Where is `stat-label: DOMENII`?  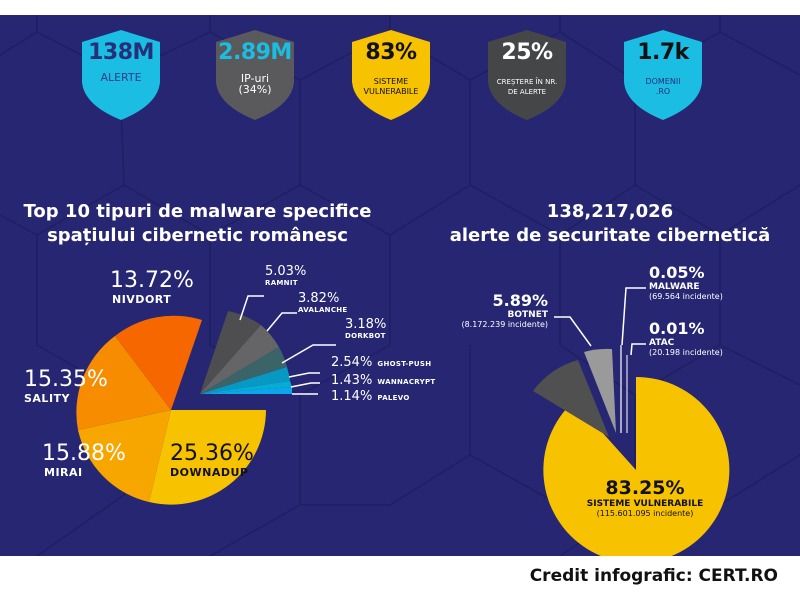 stat-label: DOMENII is located at coordinates (663, 81).